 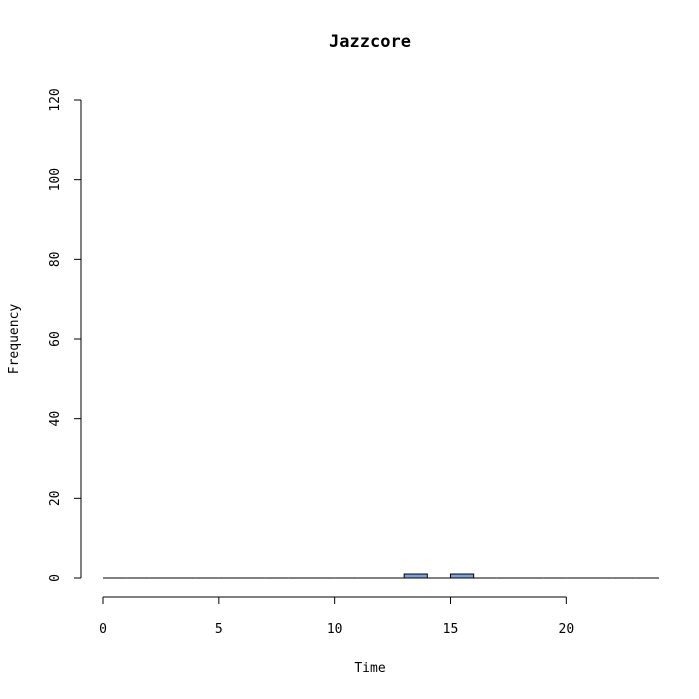 What do you see at coordinates (381, 576) in the screenshot?
I see `bars-group` at bounding box center [381, 576].